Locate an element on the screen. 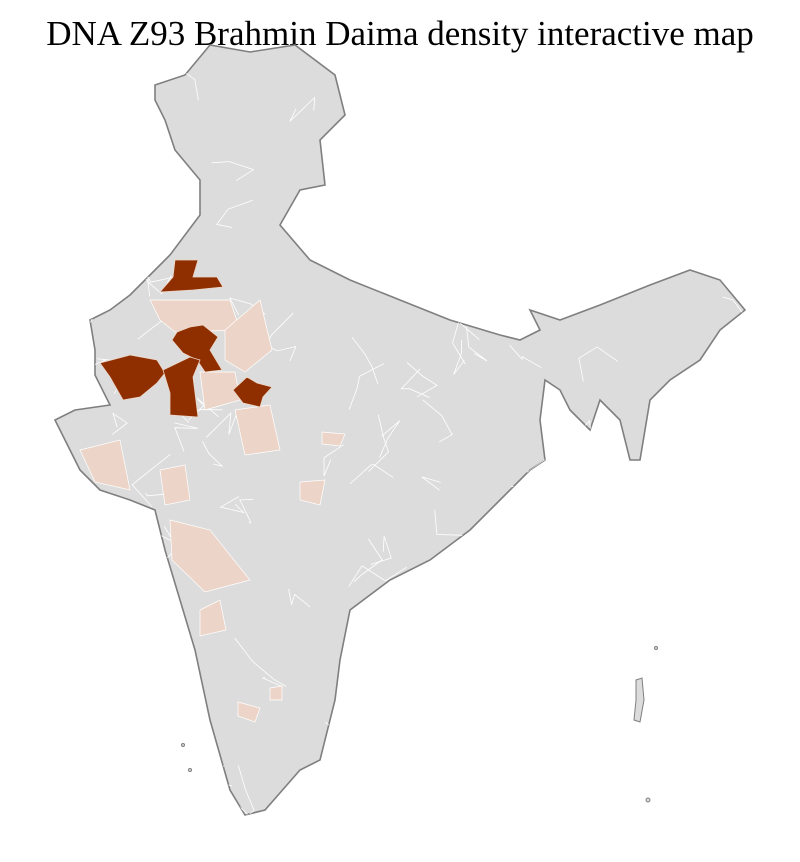  high-density-districts is located at coordinates (186, 338).